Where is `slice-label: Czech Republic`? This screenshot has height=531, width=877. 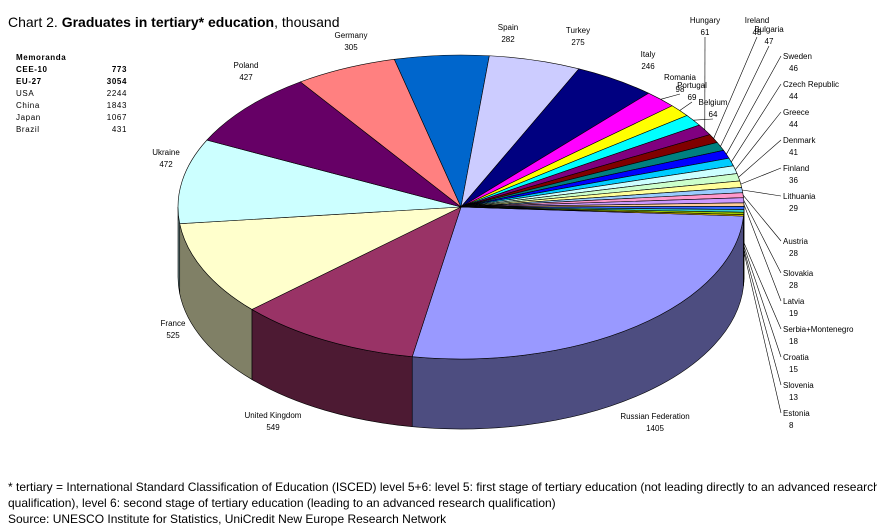
slice-label: Czech Republic is located at coordinates (811, 84).